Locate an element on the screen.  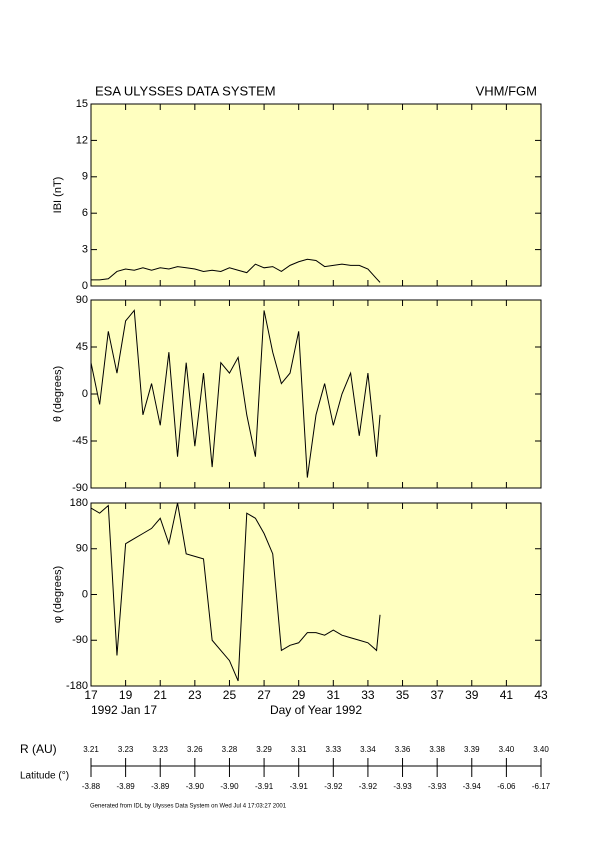
x-tick-label: 19 is located at coordinates (126, 695).